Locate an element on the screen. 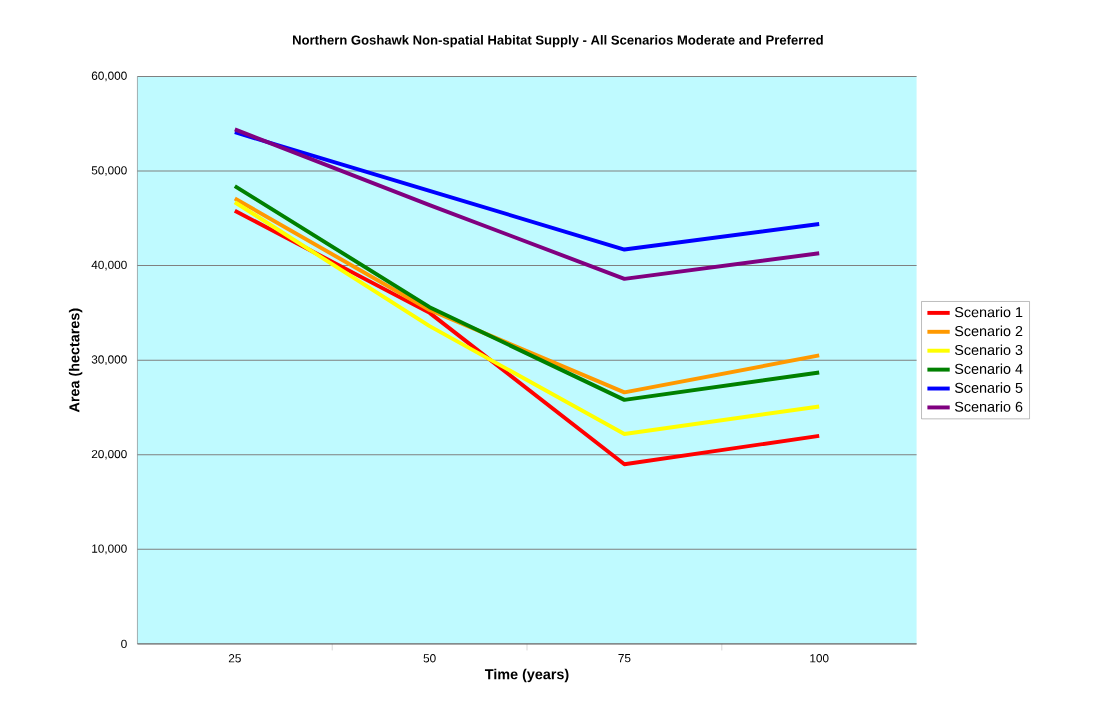 The height and width of the screenshot is (713, 1093). x-tick-label: 100 is located at coordinates (819, 658).